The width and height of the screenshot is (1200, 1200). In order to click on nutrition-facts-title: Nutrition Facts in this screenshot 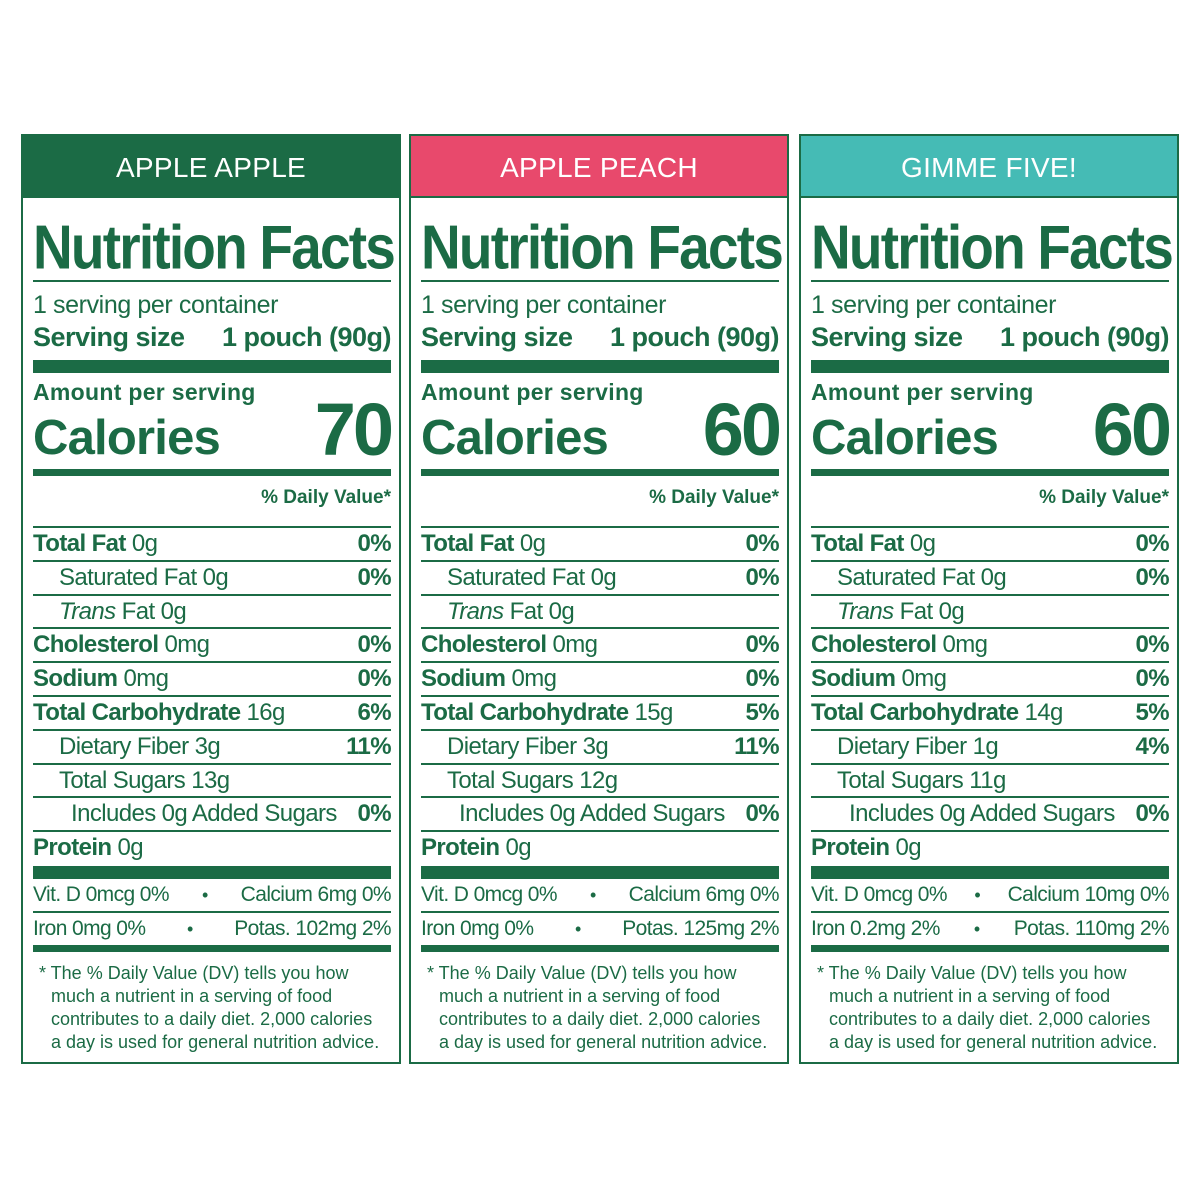, I will do `click(214, 247)`.